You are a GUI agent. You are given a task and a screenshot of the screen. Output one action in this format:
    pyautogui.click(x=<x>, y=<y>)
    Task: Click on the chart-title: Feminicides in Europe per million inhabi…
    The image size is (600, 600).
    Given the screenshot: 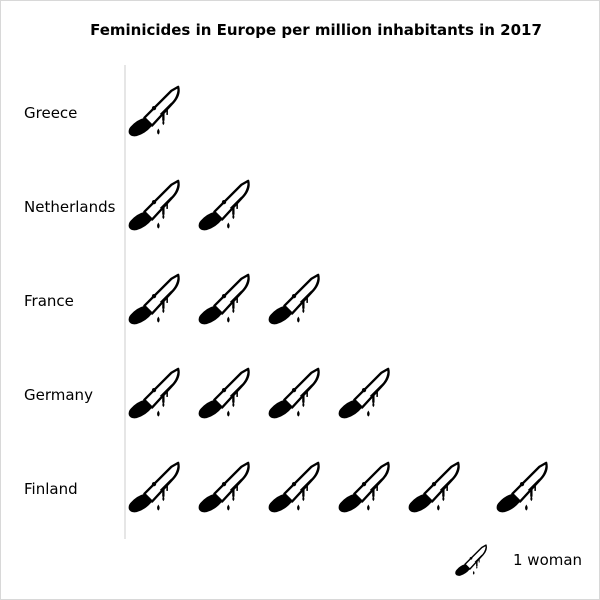 What is the action you would take?
    pyautogui.click(x=316, y=30)
    